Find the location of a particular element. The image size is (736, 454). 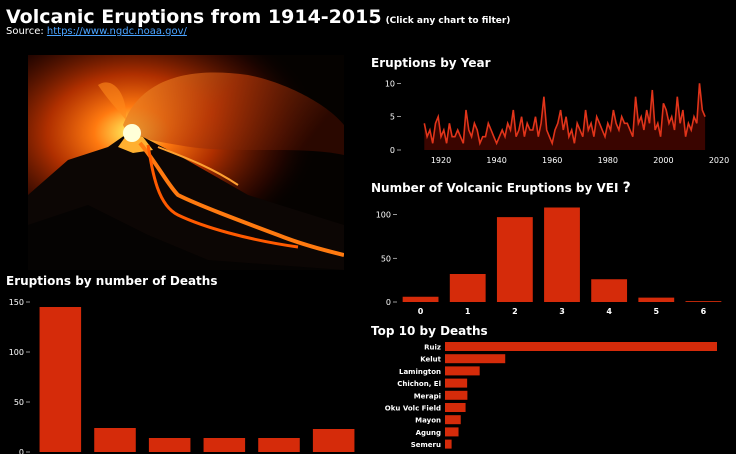

deaths-y-tick: 150 is located at coordinates (16, 302).